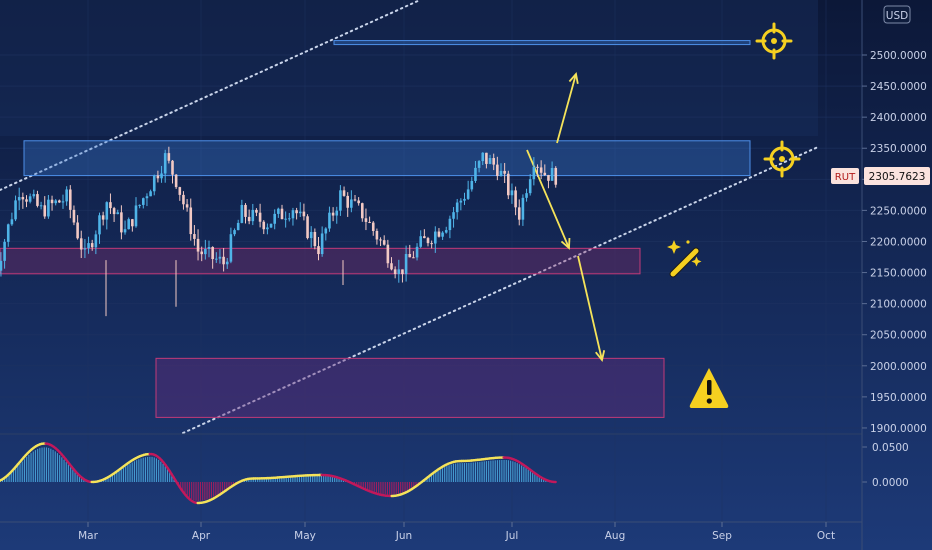 This screenshot has height=550, width=932. Describe the element at coordinates (897, 14) in the screenshot. I see `currency-tag: USD` at that location.